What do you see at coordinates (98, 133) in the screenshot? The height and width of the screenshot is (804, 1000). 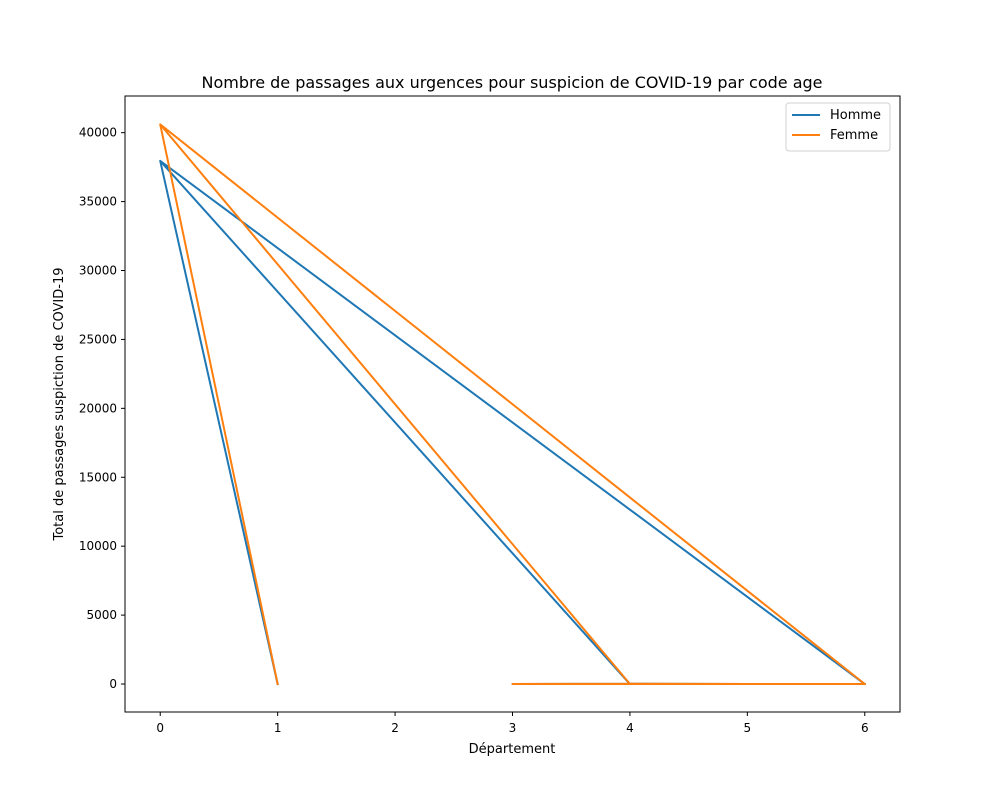 I see `y-tick-label: 40000` at bounding box center [98, 133].